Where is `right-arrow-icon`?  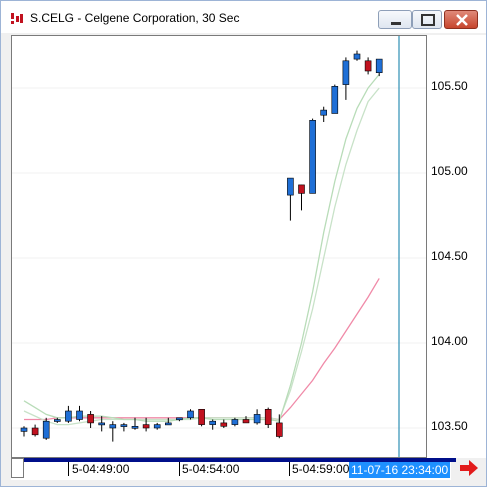
right-arrow-icon is located at coordinates (469, 468).